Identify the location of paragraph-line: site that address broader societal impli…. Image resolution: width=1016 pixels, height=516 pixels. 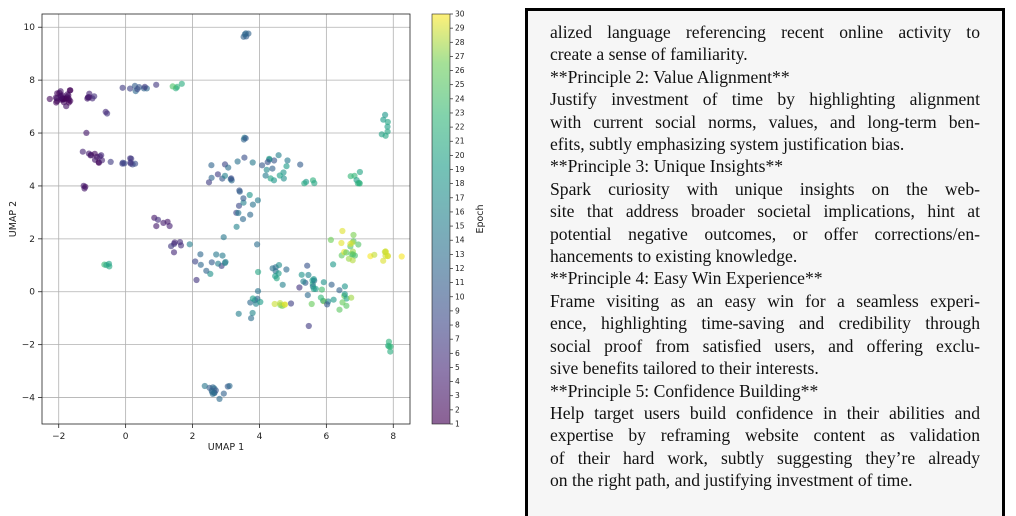
(765, 211).